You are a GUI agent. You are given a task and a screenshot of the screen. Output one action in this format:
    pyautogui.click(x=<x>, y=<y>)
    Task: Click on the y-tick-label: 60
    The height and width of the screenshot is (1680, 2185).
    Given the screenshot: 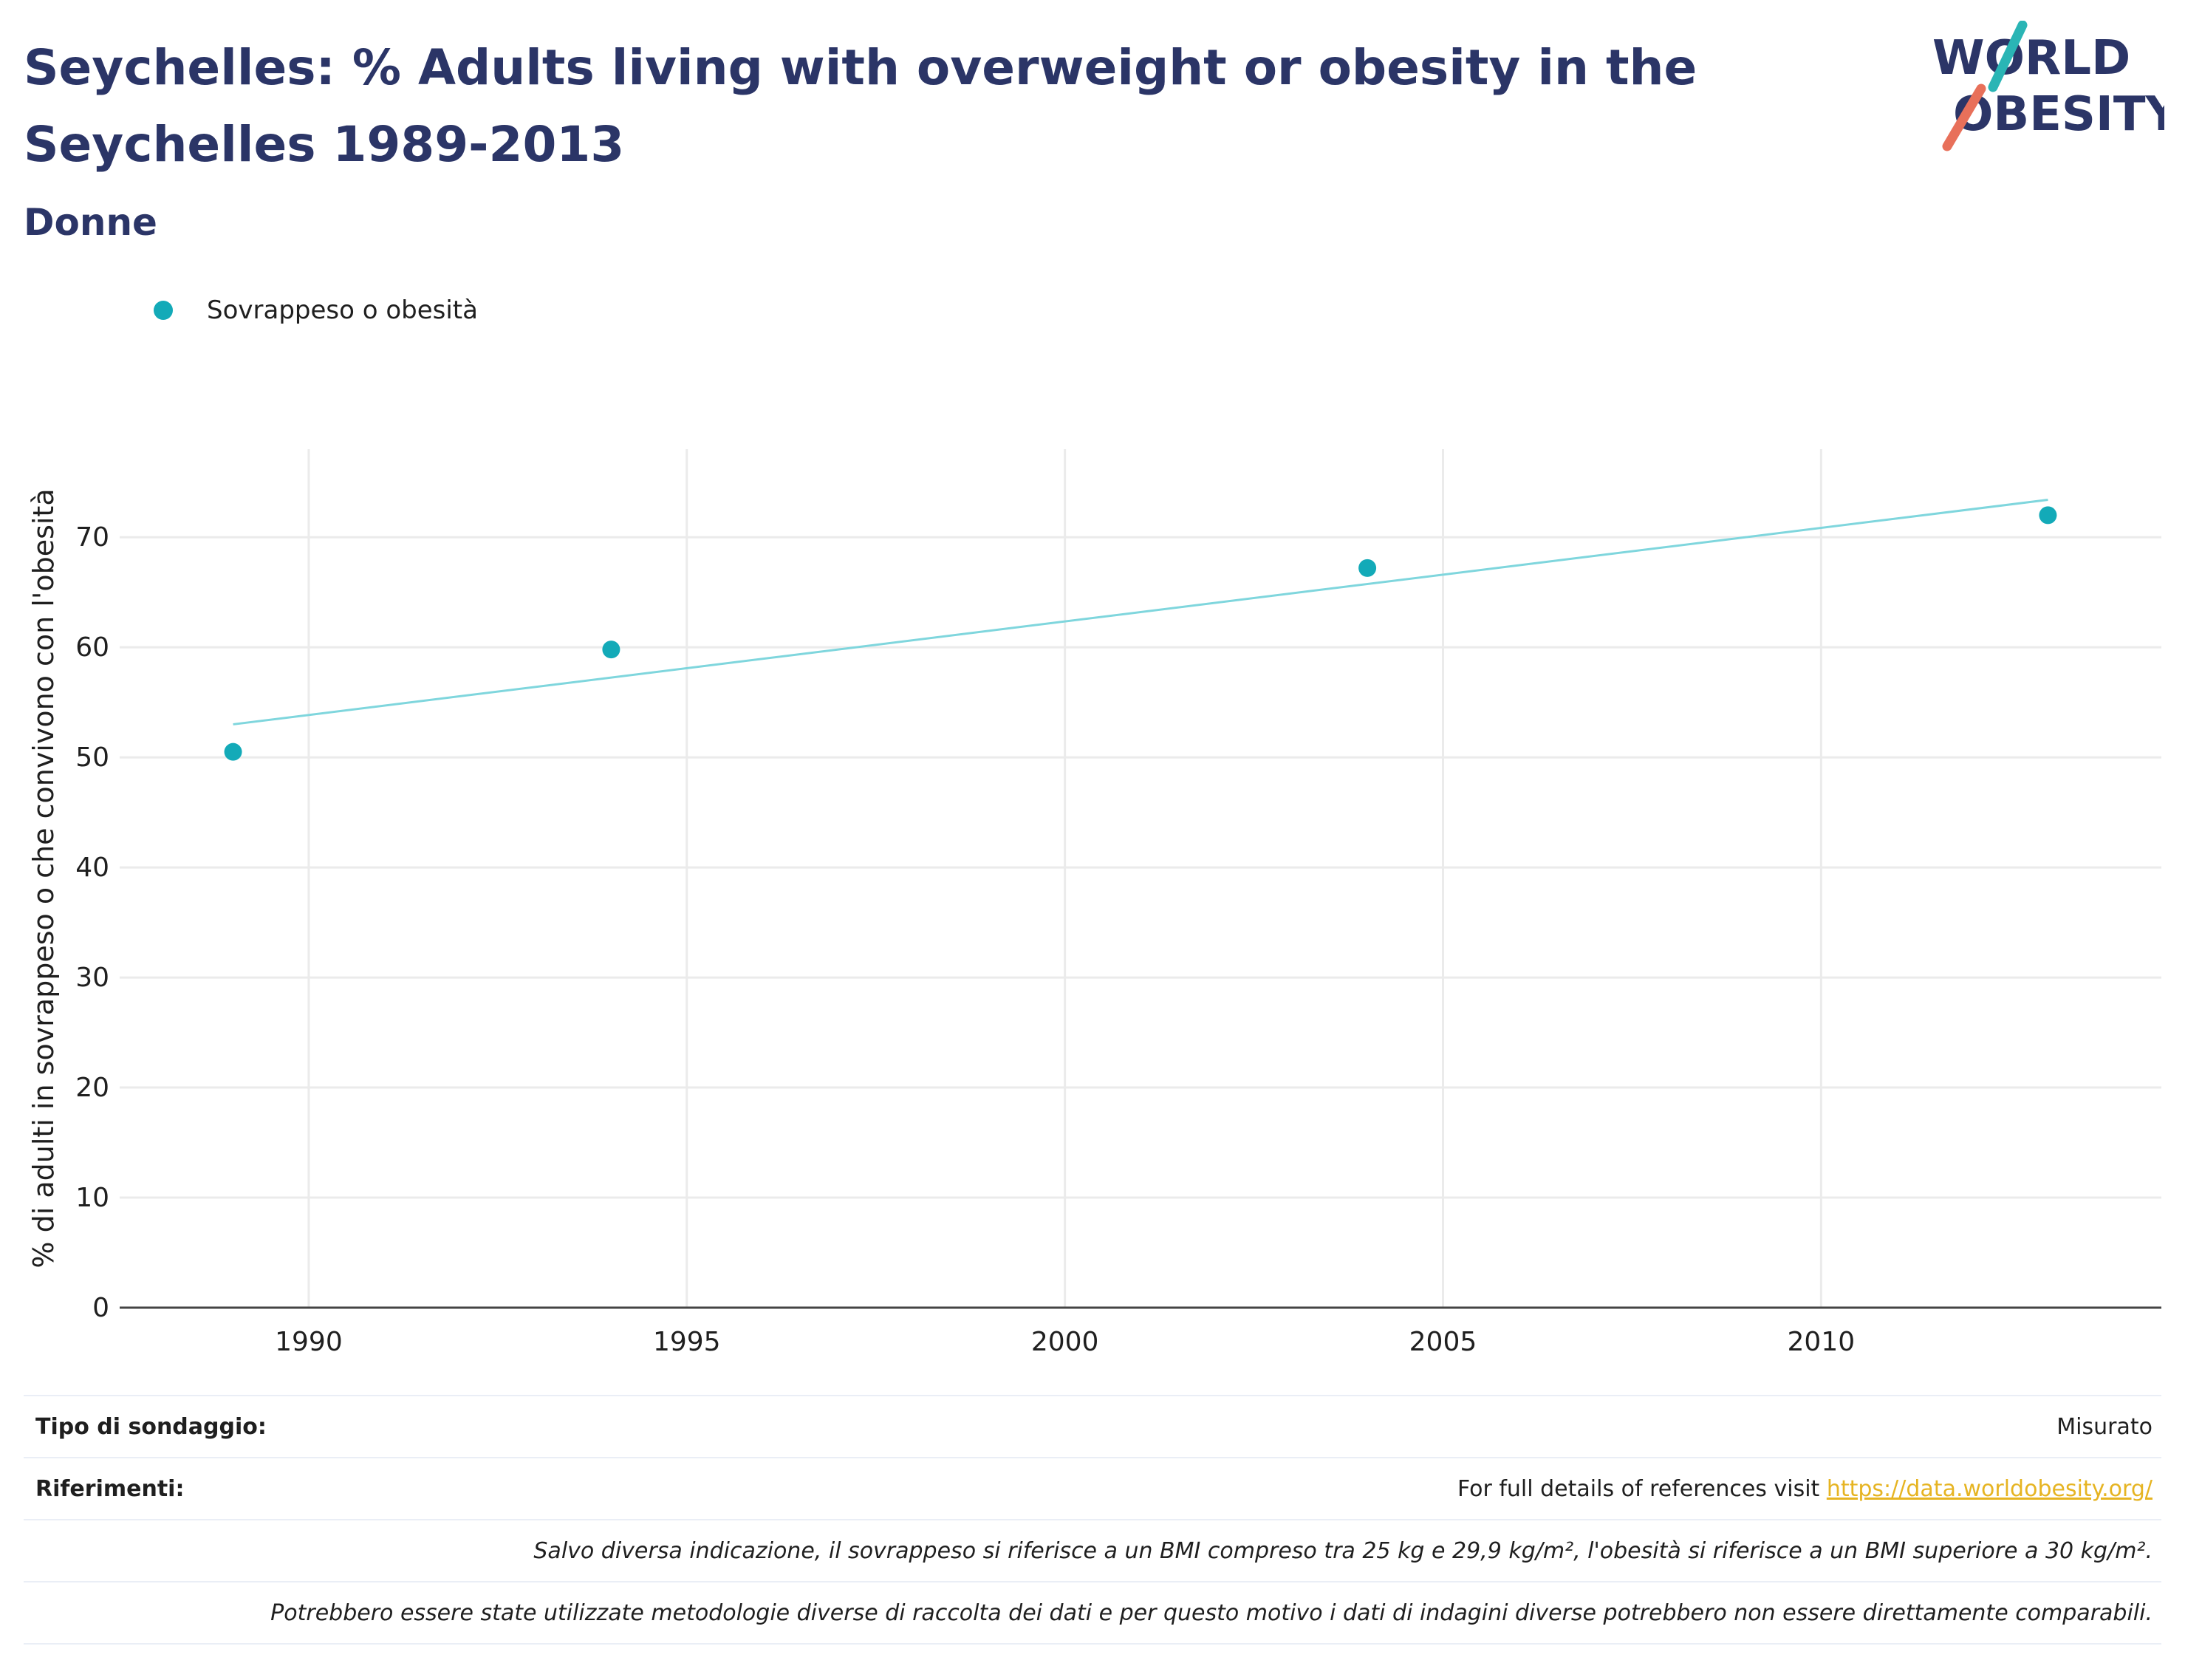 What is the action you would take?
    pyautogui.click(x=92, y=647)
    